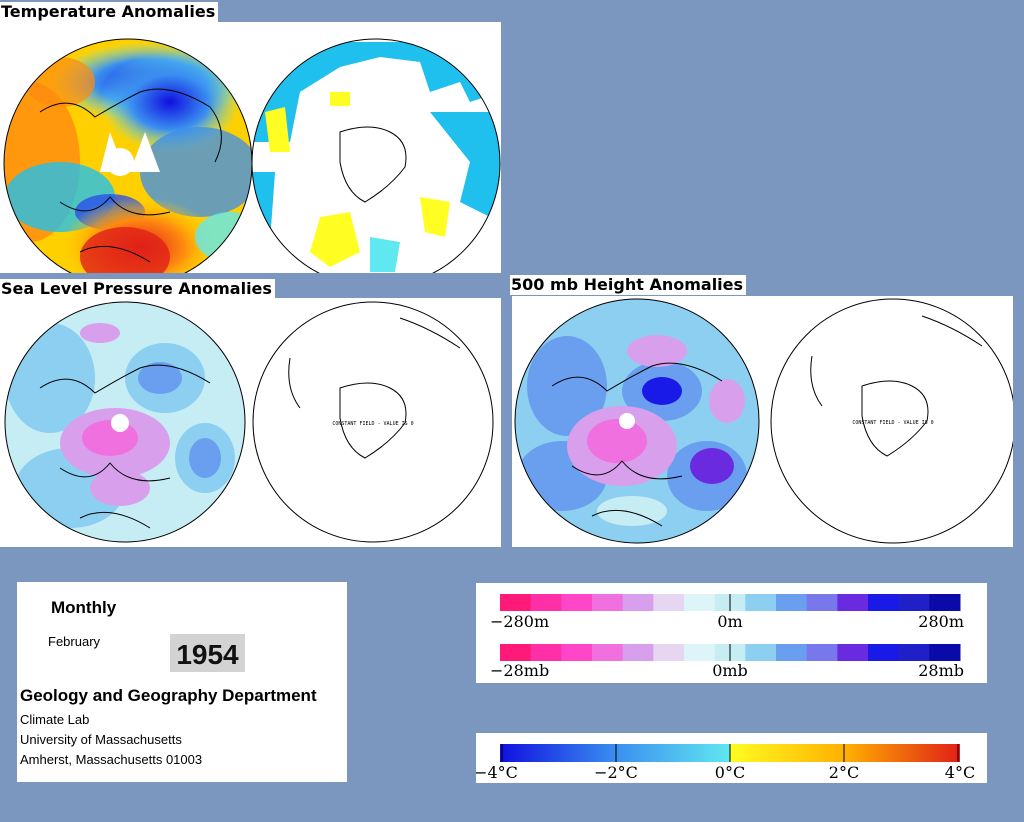  What do you see at coordinates (101, 739) in the screenshot?
I see `info-line-university: University of Massachusetts` at bounding box center [101, 739].